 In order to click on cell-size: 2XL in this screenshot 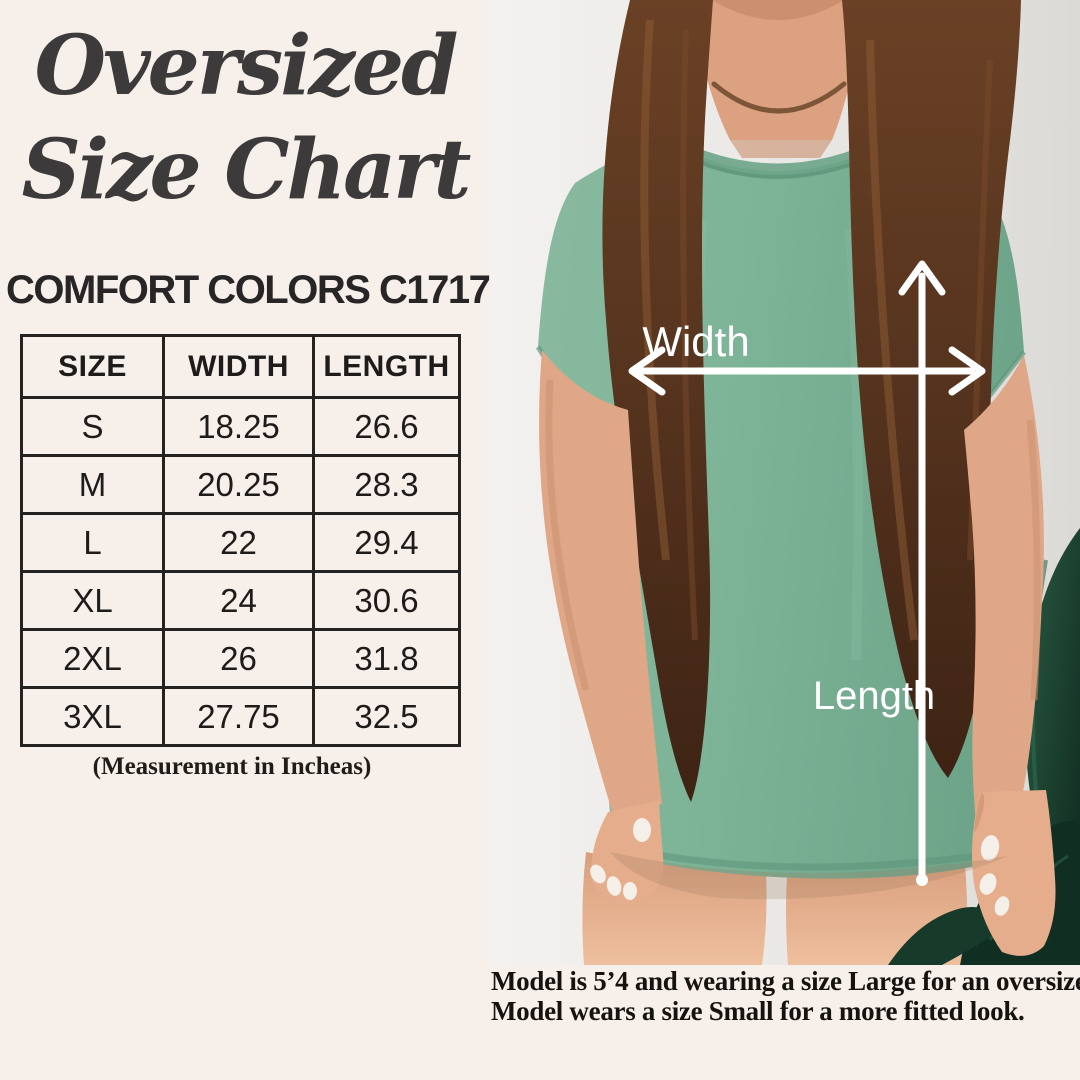, I will do `click(92, 658)`.